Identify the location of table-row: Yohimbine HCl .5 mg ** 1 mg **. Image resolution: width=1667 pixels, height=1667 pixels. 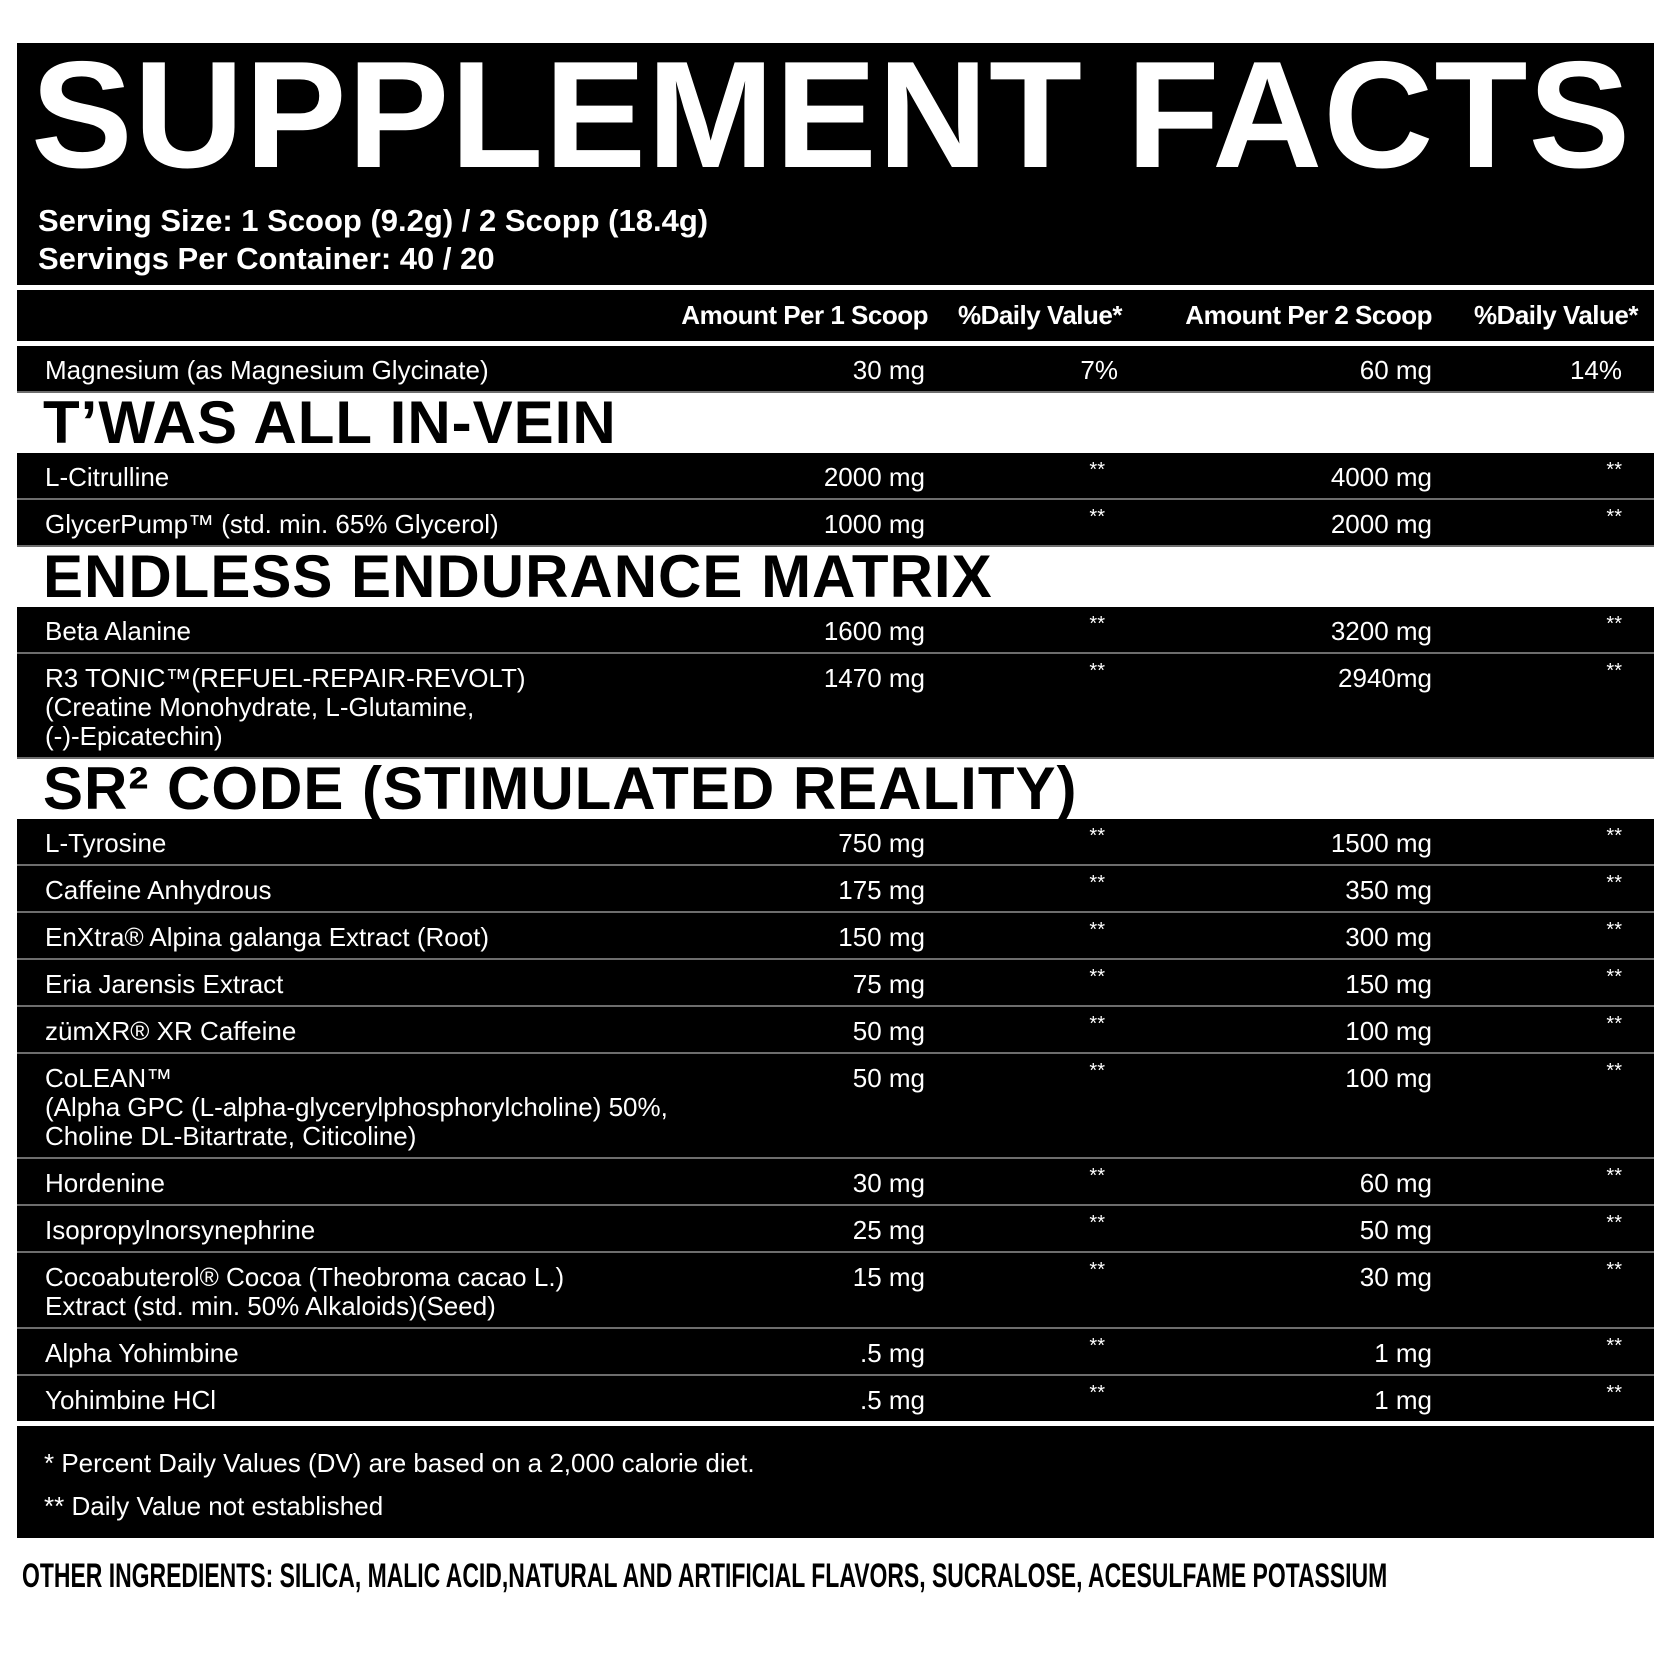
(835, 1398).